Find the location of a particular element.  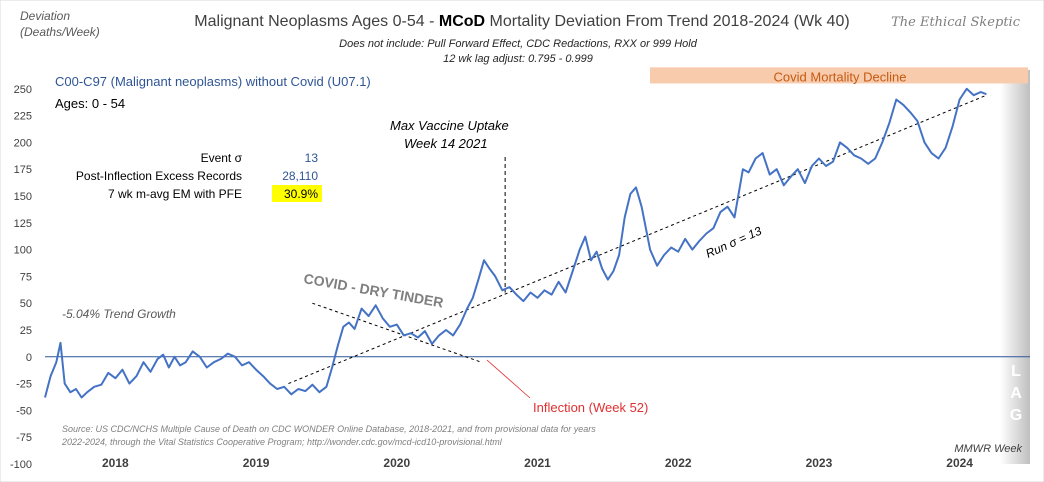

x-tick-label: 2023 is located at coordinates (819, 463).